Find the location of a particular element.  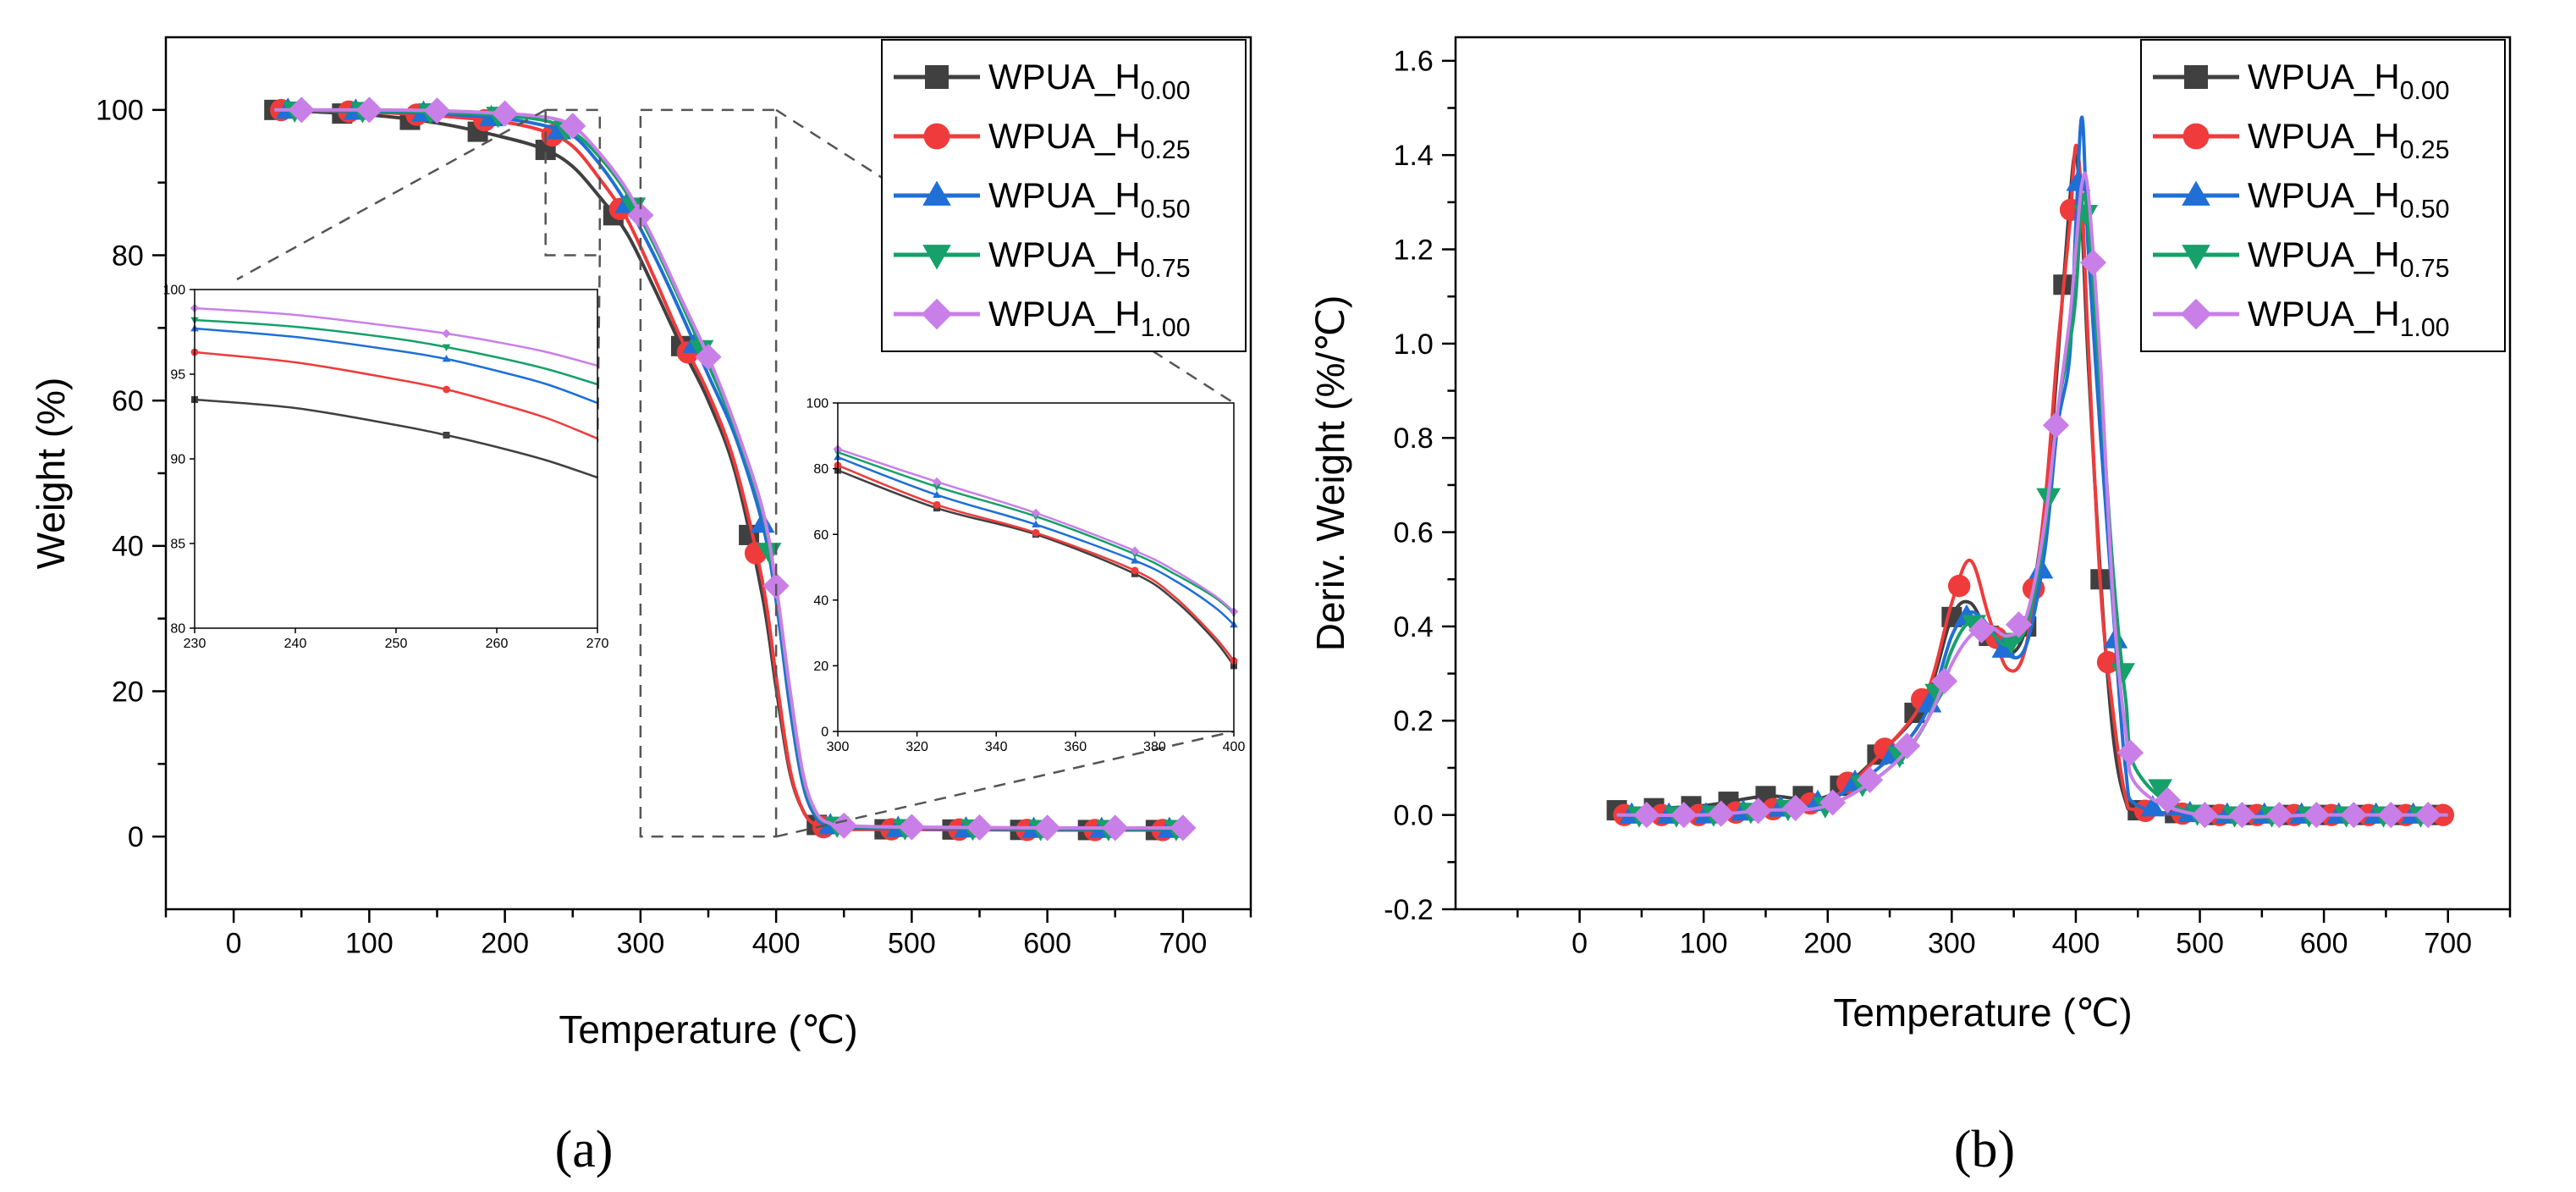

inset-background is located at coordinates (1036, 567).